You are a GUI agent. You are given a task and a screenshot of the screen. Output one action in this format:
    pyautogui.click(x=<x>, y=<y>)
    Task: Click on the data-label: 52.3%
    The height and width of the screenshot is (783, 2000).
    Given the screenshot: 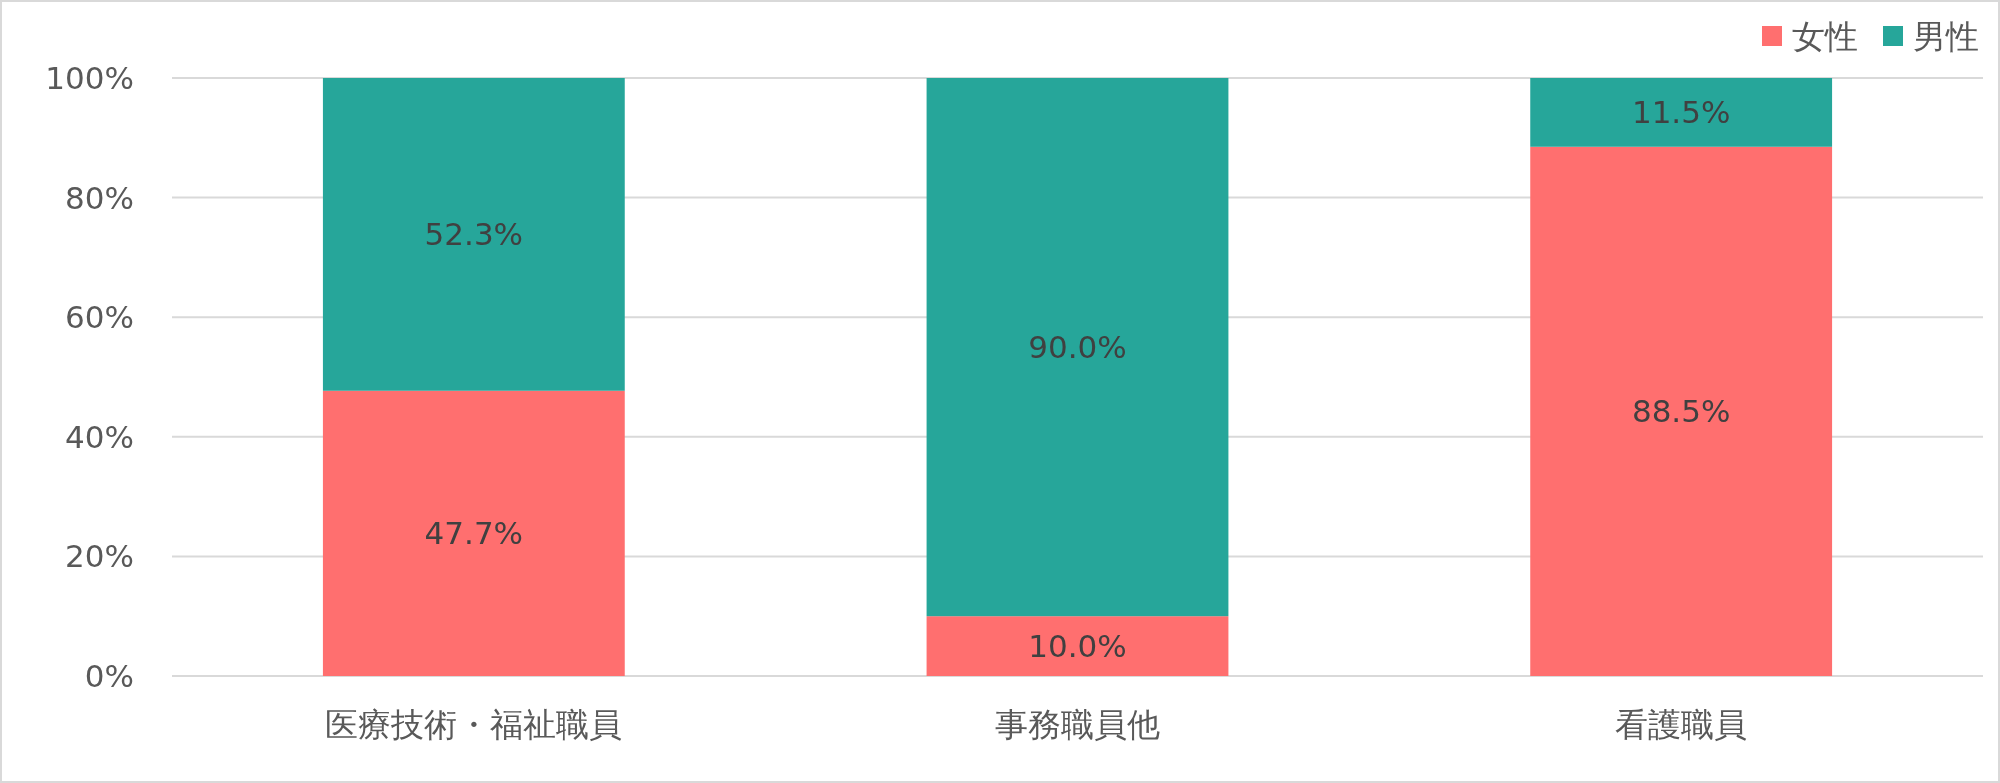 What is the action you would take?
    pyautogui.click(x=474, y=234)
    